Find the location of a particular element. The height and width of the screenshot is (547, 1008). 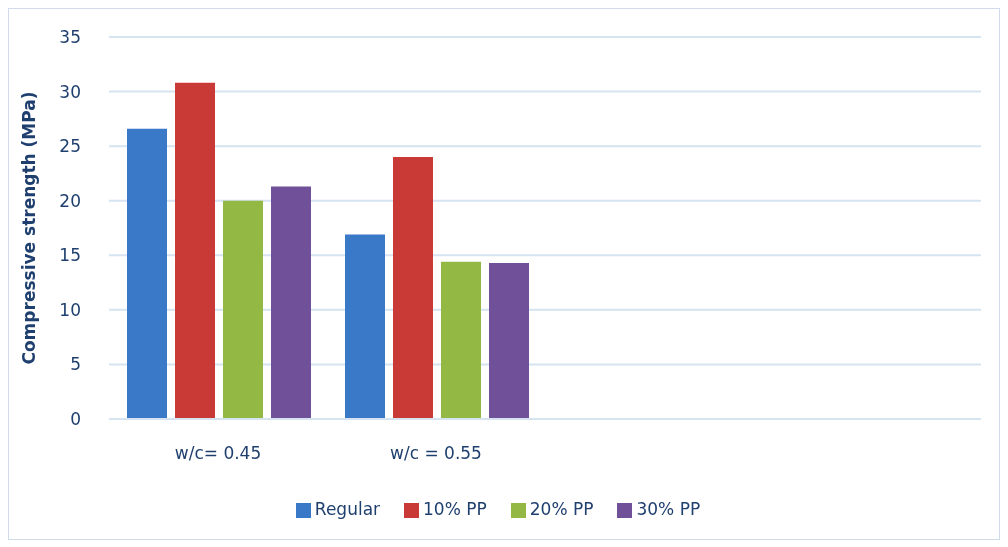

y-axis-title: Compressive strength (MPa) is located at coordinates (29, 228).